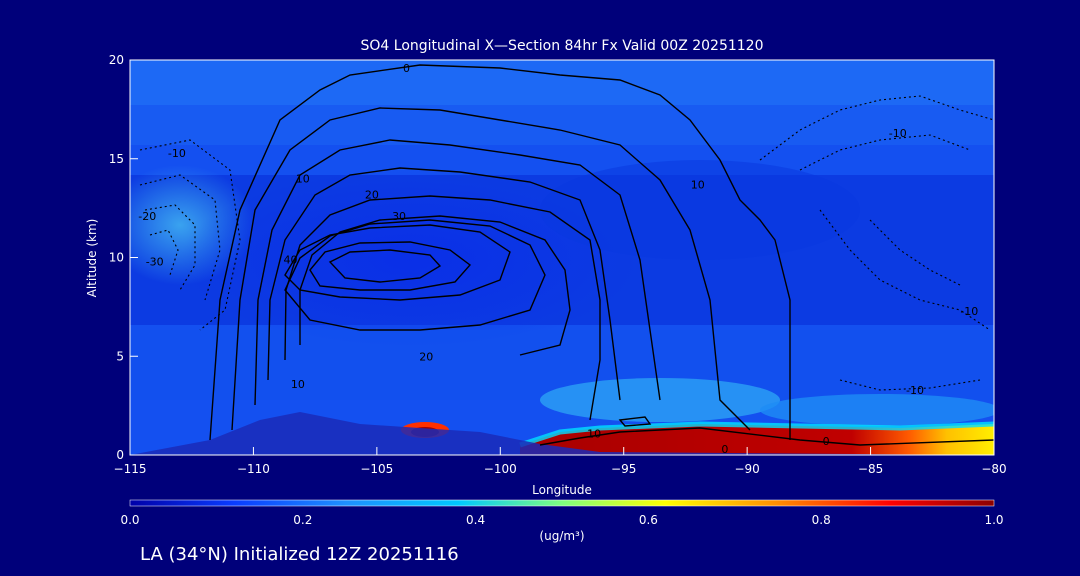  What do you see at coordinates (562, 490) in the screenshot?
I see `x-axis-label: Longitude` at bounding box center [562, 490].